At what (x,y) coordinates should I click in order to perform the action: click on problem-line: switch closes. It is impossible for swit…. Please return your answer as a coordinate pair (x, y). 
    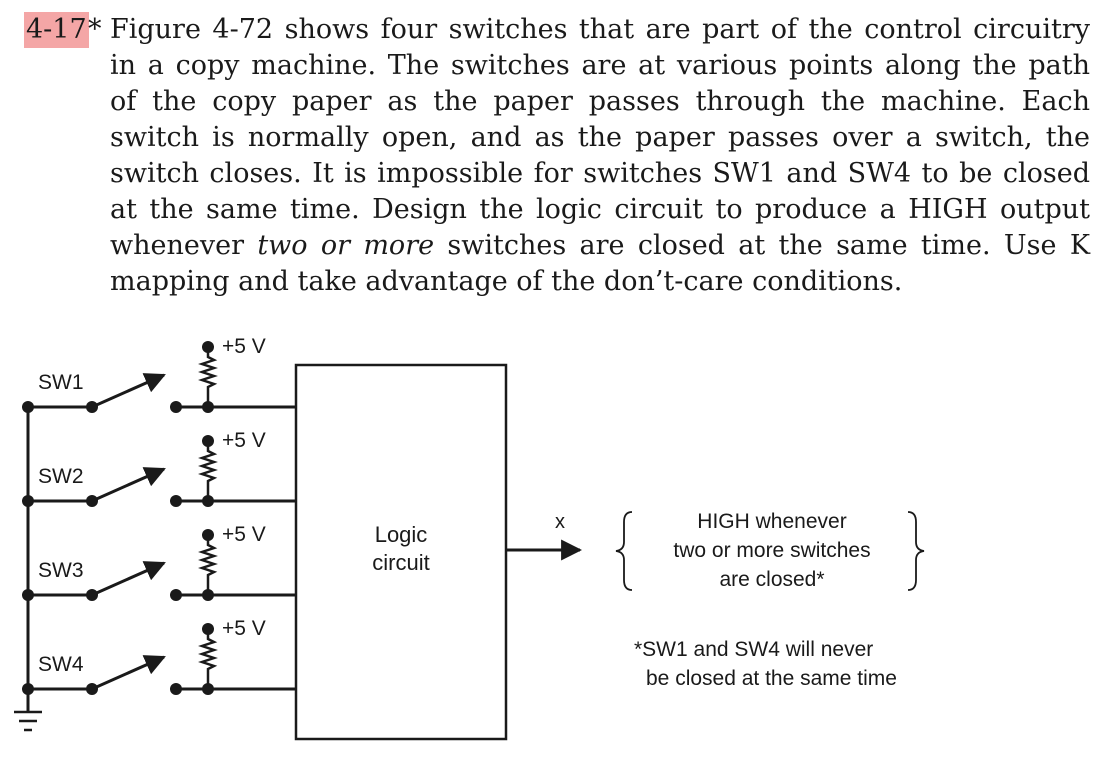
    Looking at the image, I should click on (600, 174).